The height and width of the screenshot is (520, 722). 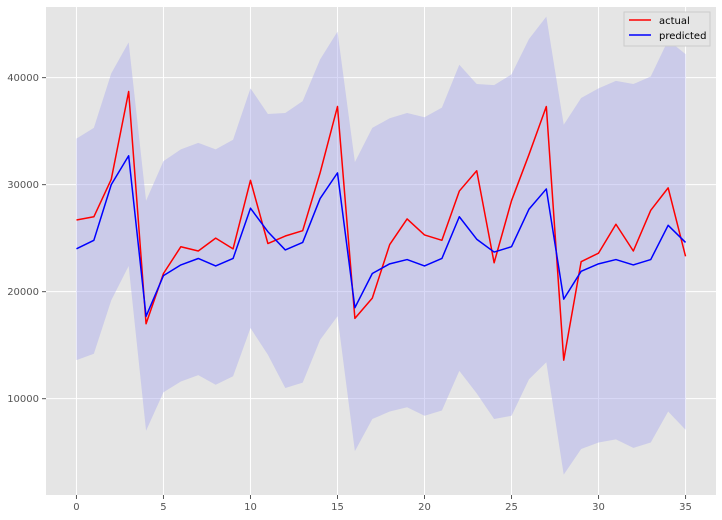 I want to click on y-tick-label: 10000, so click(x=23, y=399).